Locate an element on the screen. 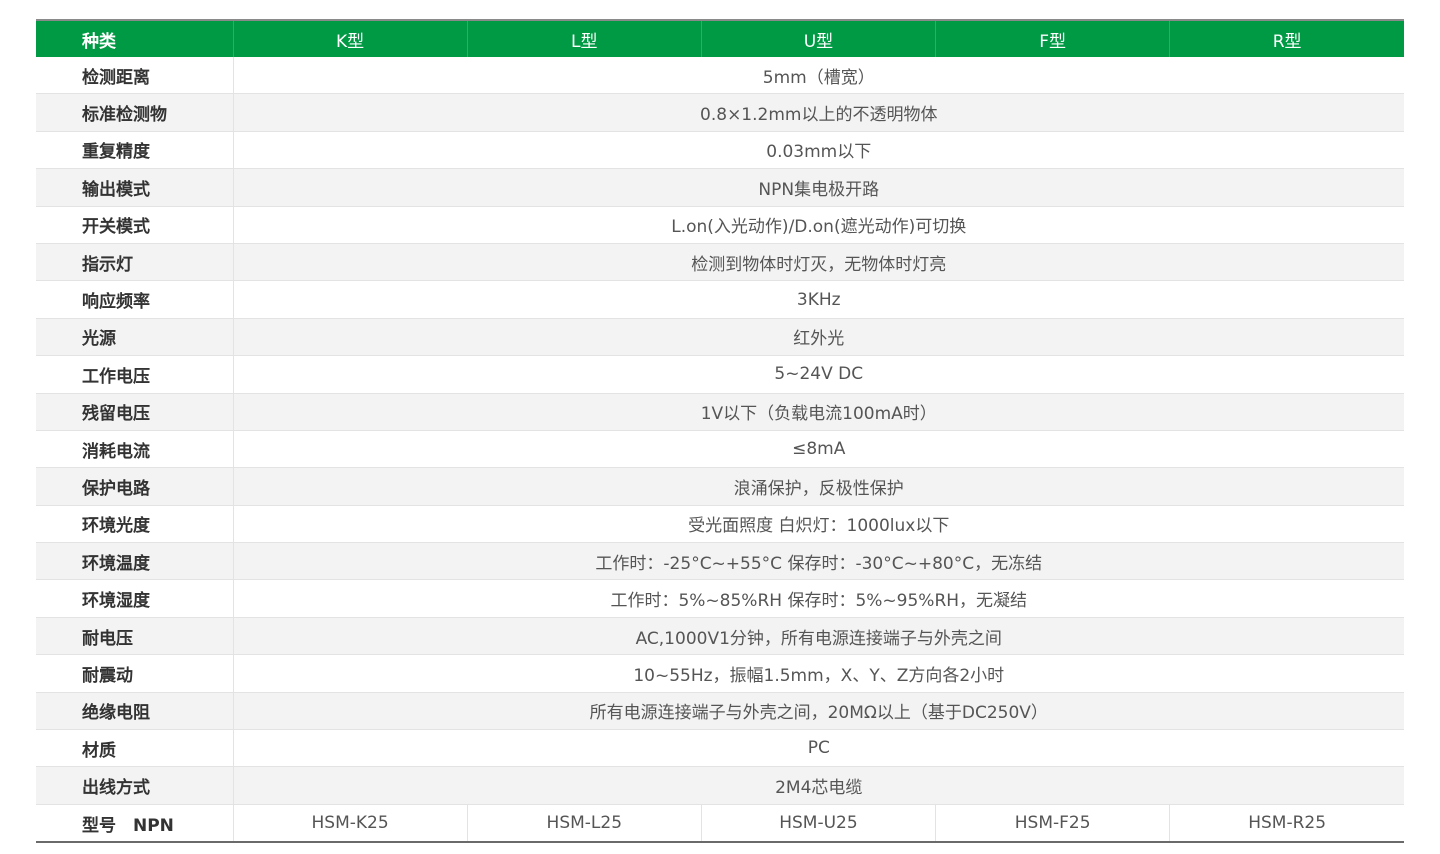  row-value: 检测到物体时灯灭，无物体时灯亮 is located at coordinates (818, 262).